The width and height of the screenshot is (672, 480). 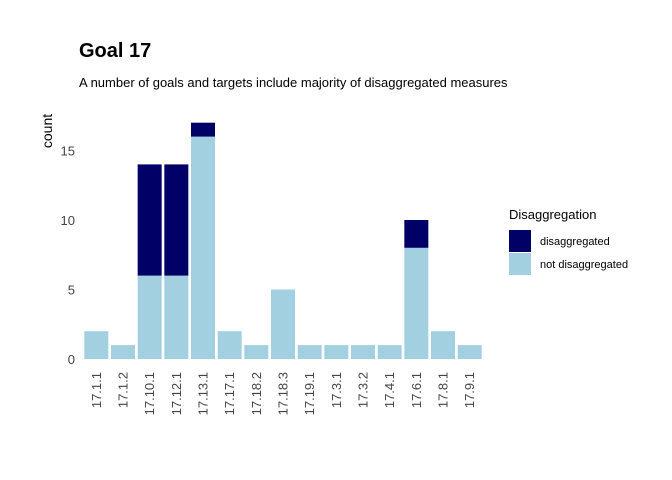 I want to click on x-tick-label: 17.10.1, so click(x=149, y=393).